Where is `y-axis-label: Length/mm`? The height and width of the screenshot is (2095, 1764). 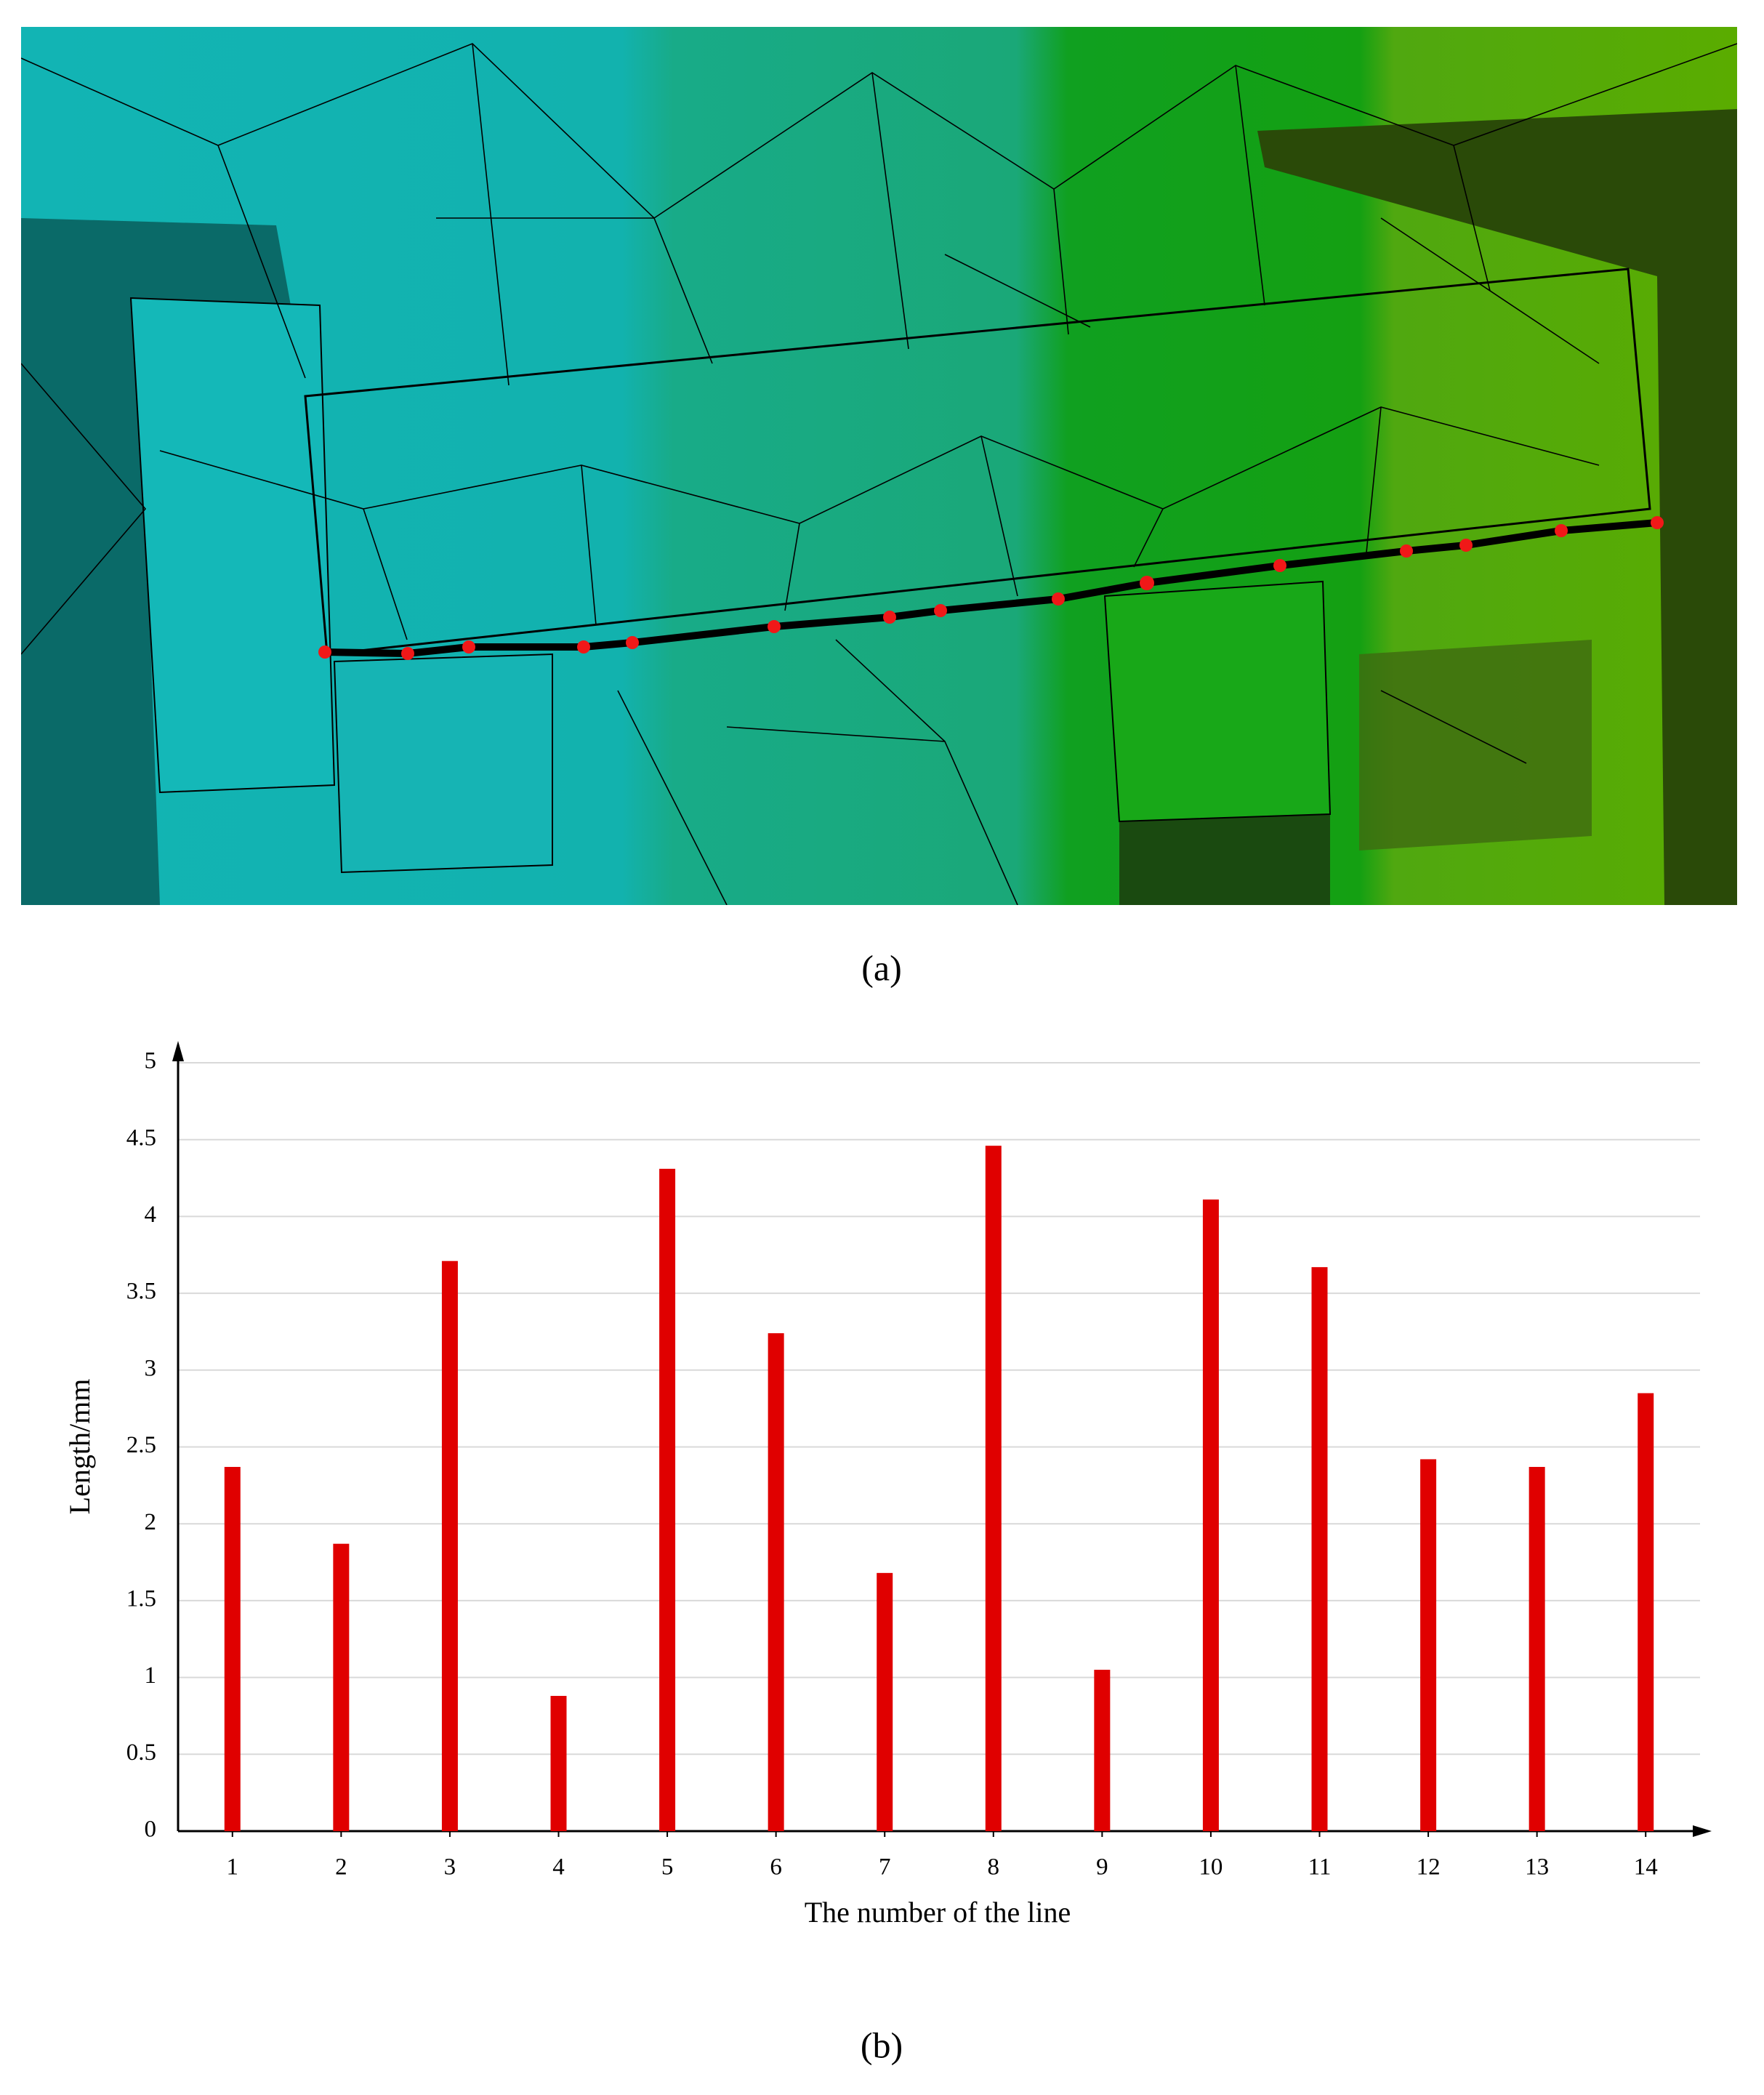 y-axis-label: Length/mm is located at coordinates (79, 1447).